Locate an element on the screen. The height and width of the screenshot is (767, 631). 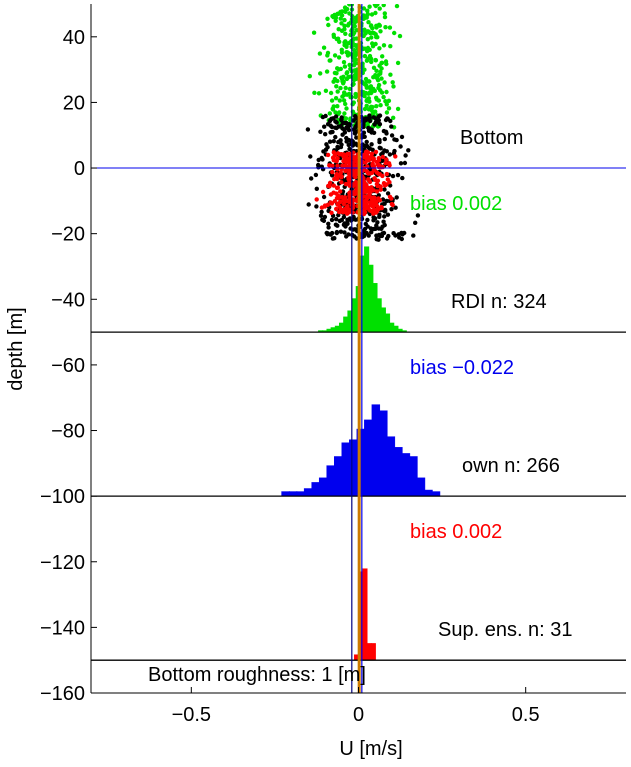
x-tick-label: −0.5 is located at coordinates (191, 715).